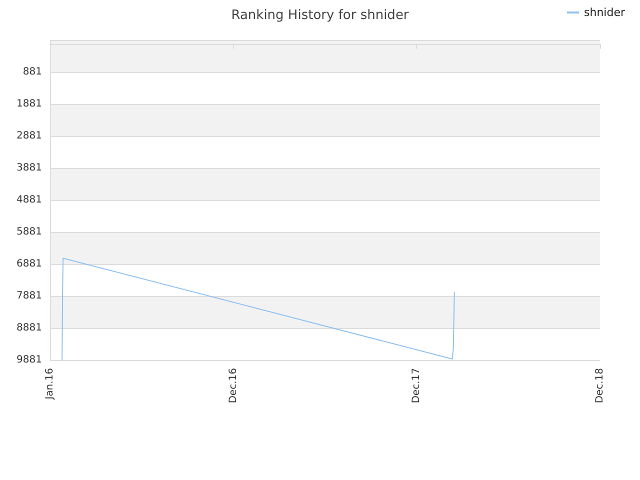  Describe the element at coordinates (29, 264) in the screenshot. I see `y-tick-label: 6881` at that location.